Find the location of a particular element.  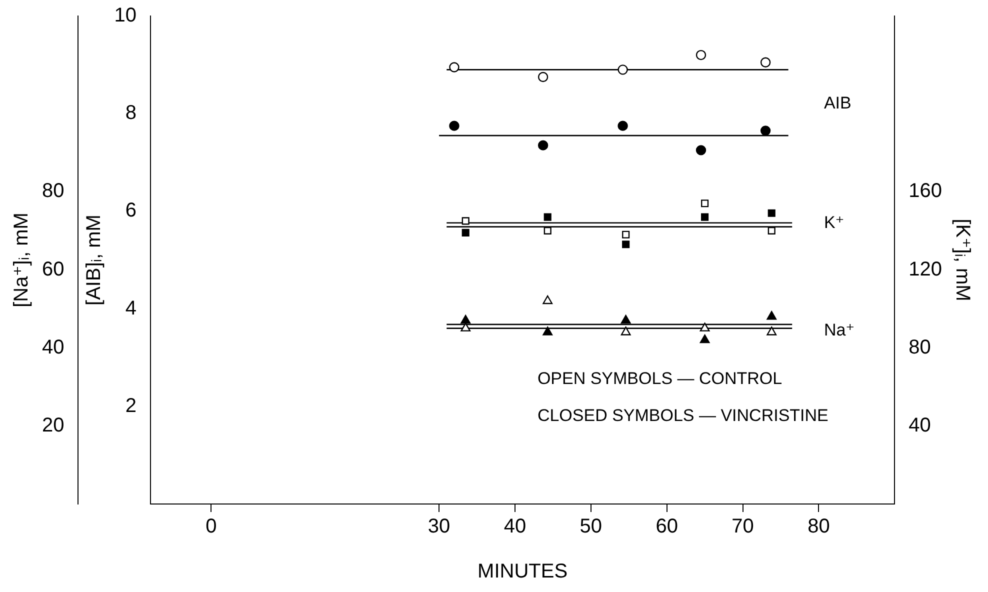

x-tick-label: 0 is located at coordinates (211, 527).